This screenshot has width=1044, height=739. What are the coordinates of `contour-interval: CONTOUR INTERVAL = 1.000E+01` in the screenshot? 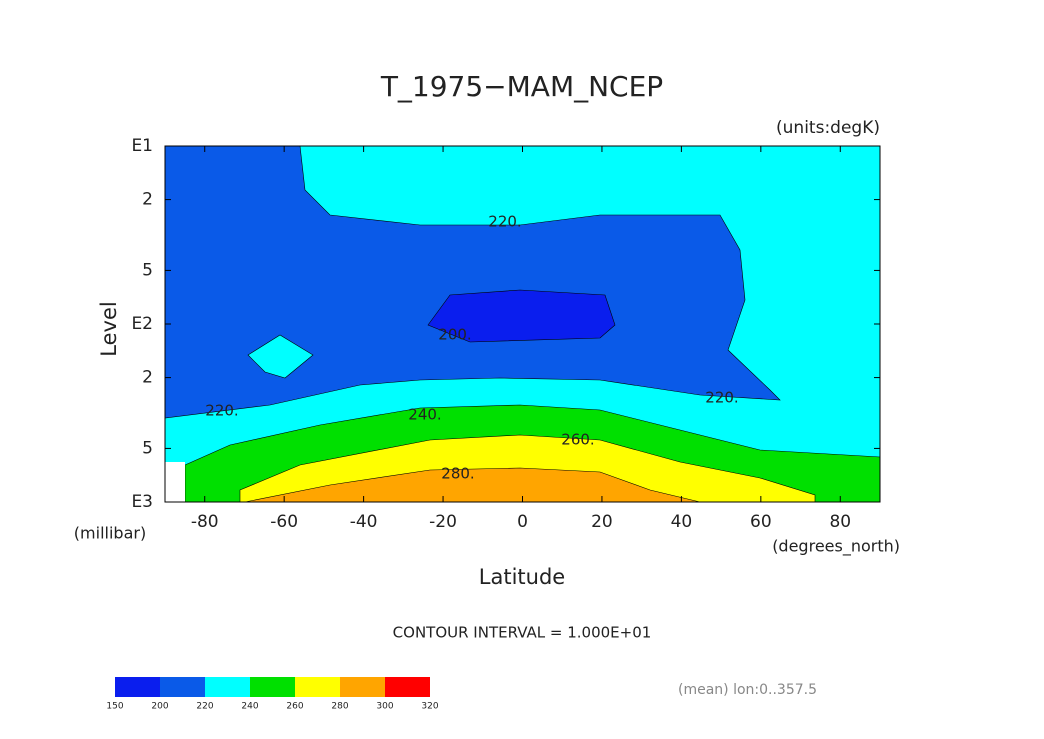 It's located at (522, 633).